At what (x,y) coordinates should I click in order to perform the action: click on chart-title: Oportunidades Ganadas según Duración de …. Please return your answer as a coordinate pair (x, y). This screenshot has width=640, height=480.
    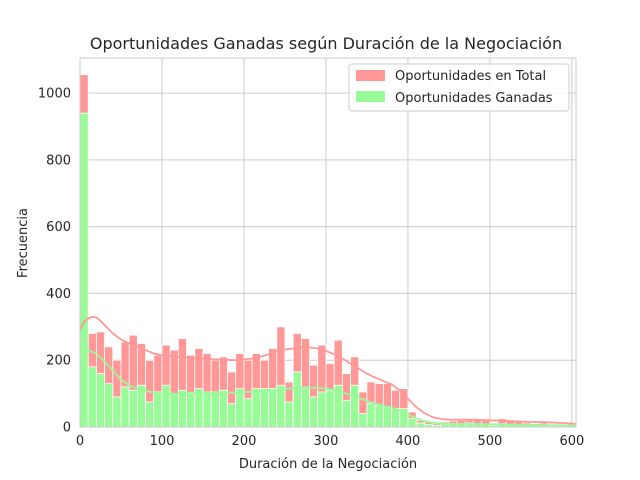
    Looking at the image, I should click on (326, 43).